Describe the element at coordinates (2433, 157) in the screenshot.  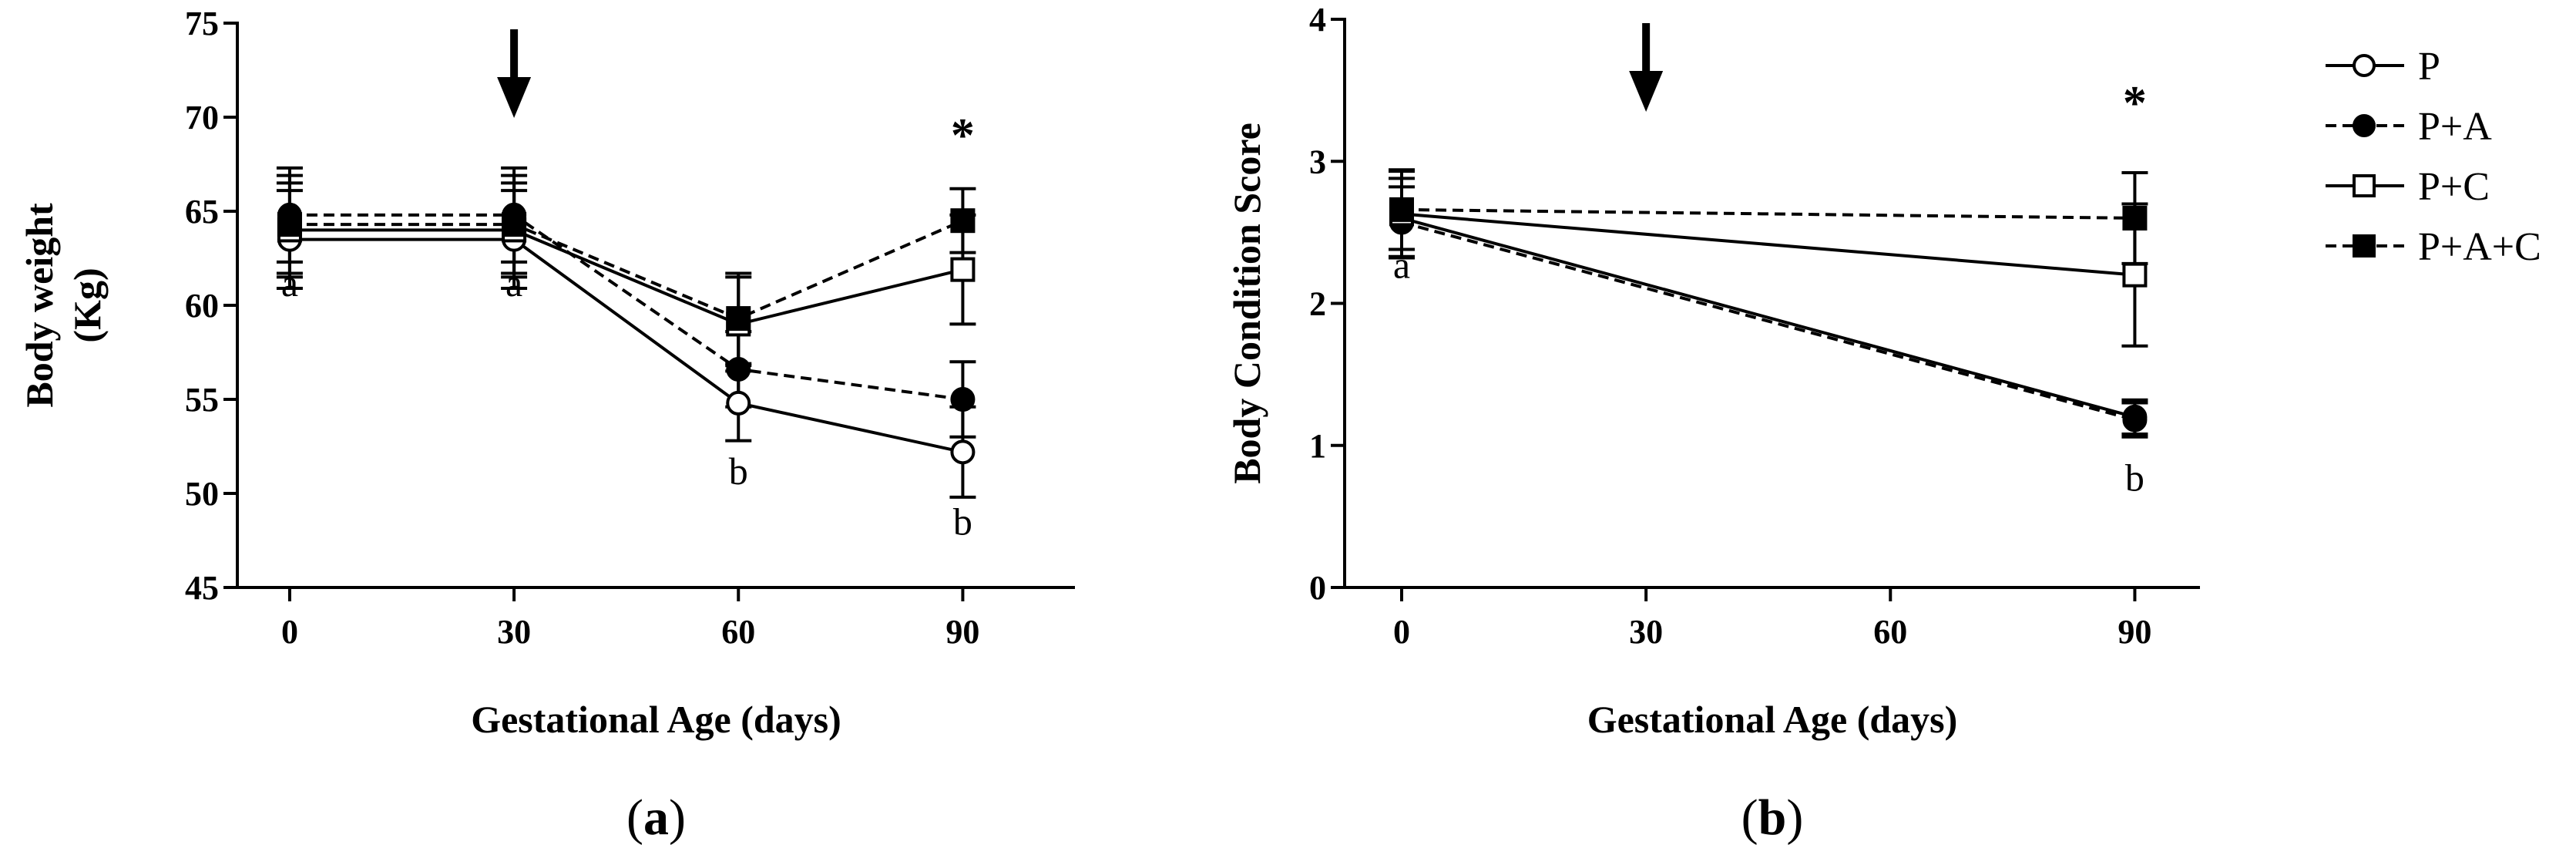
I see `legend: P P+A P+C P+A+C` at that location.